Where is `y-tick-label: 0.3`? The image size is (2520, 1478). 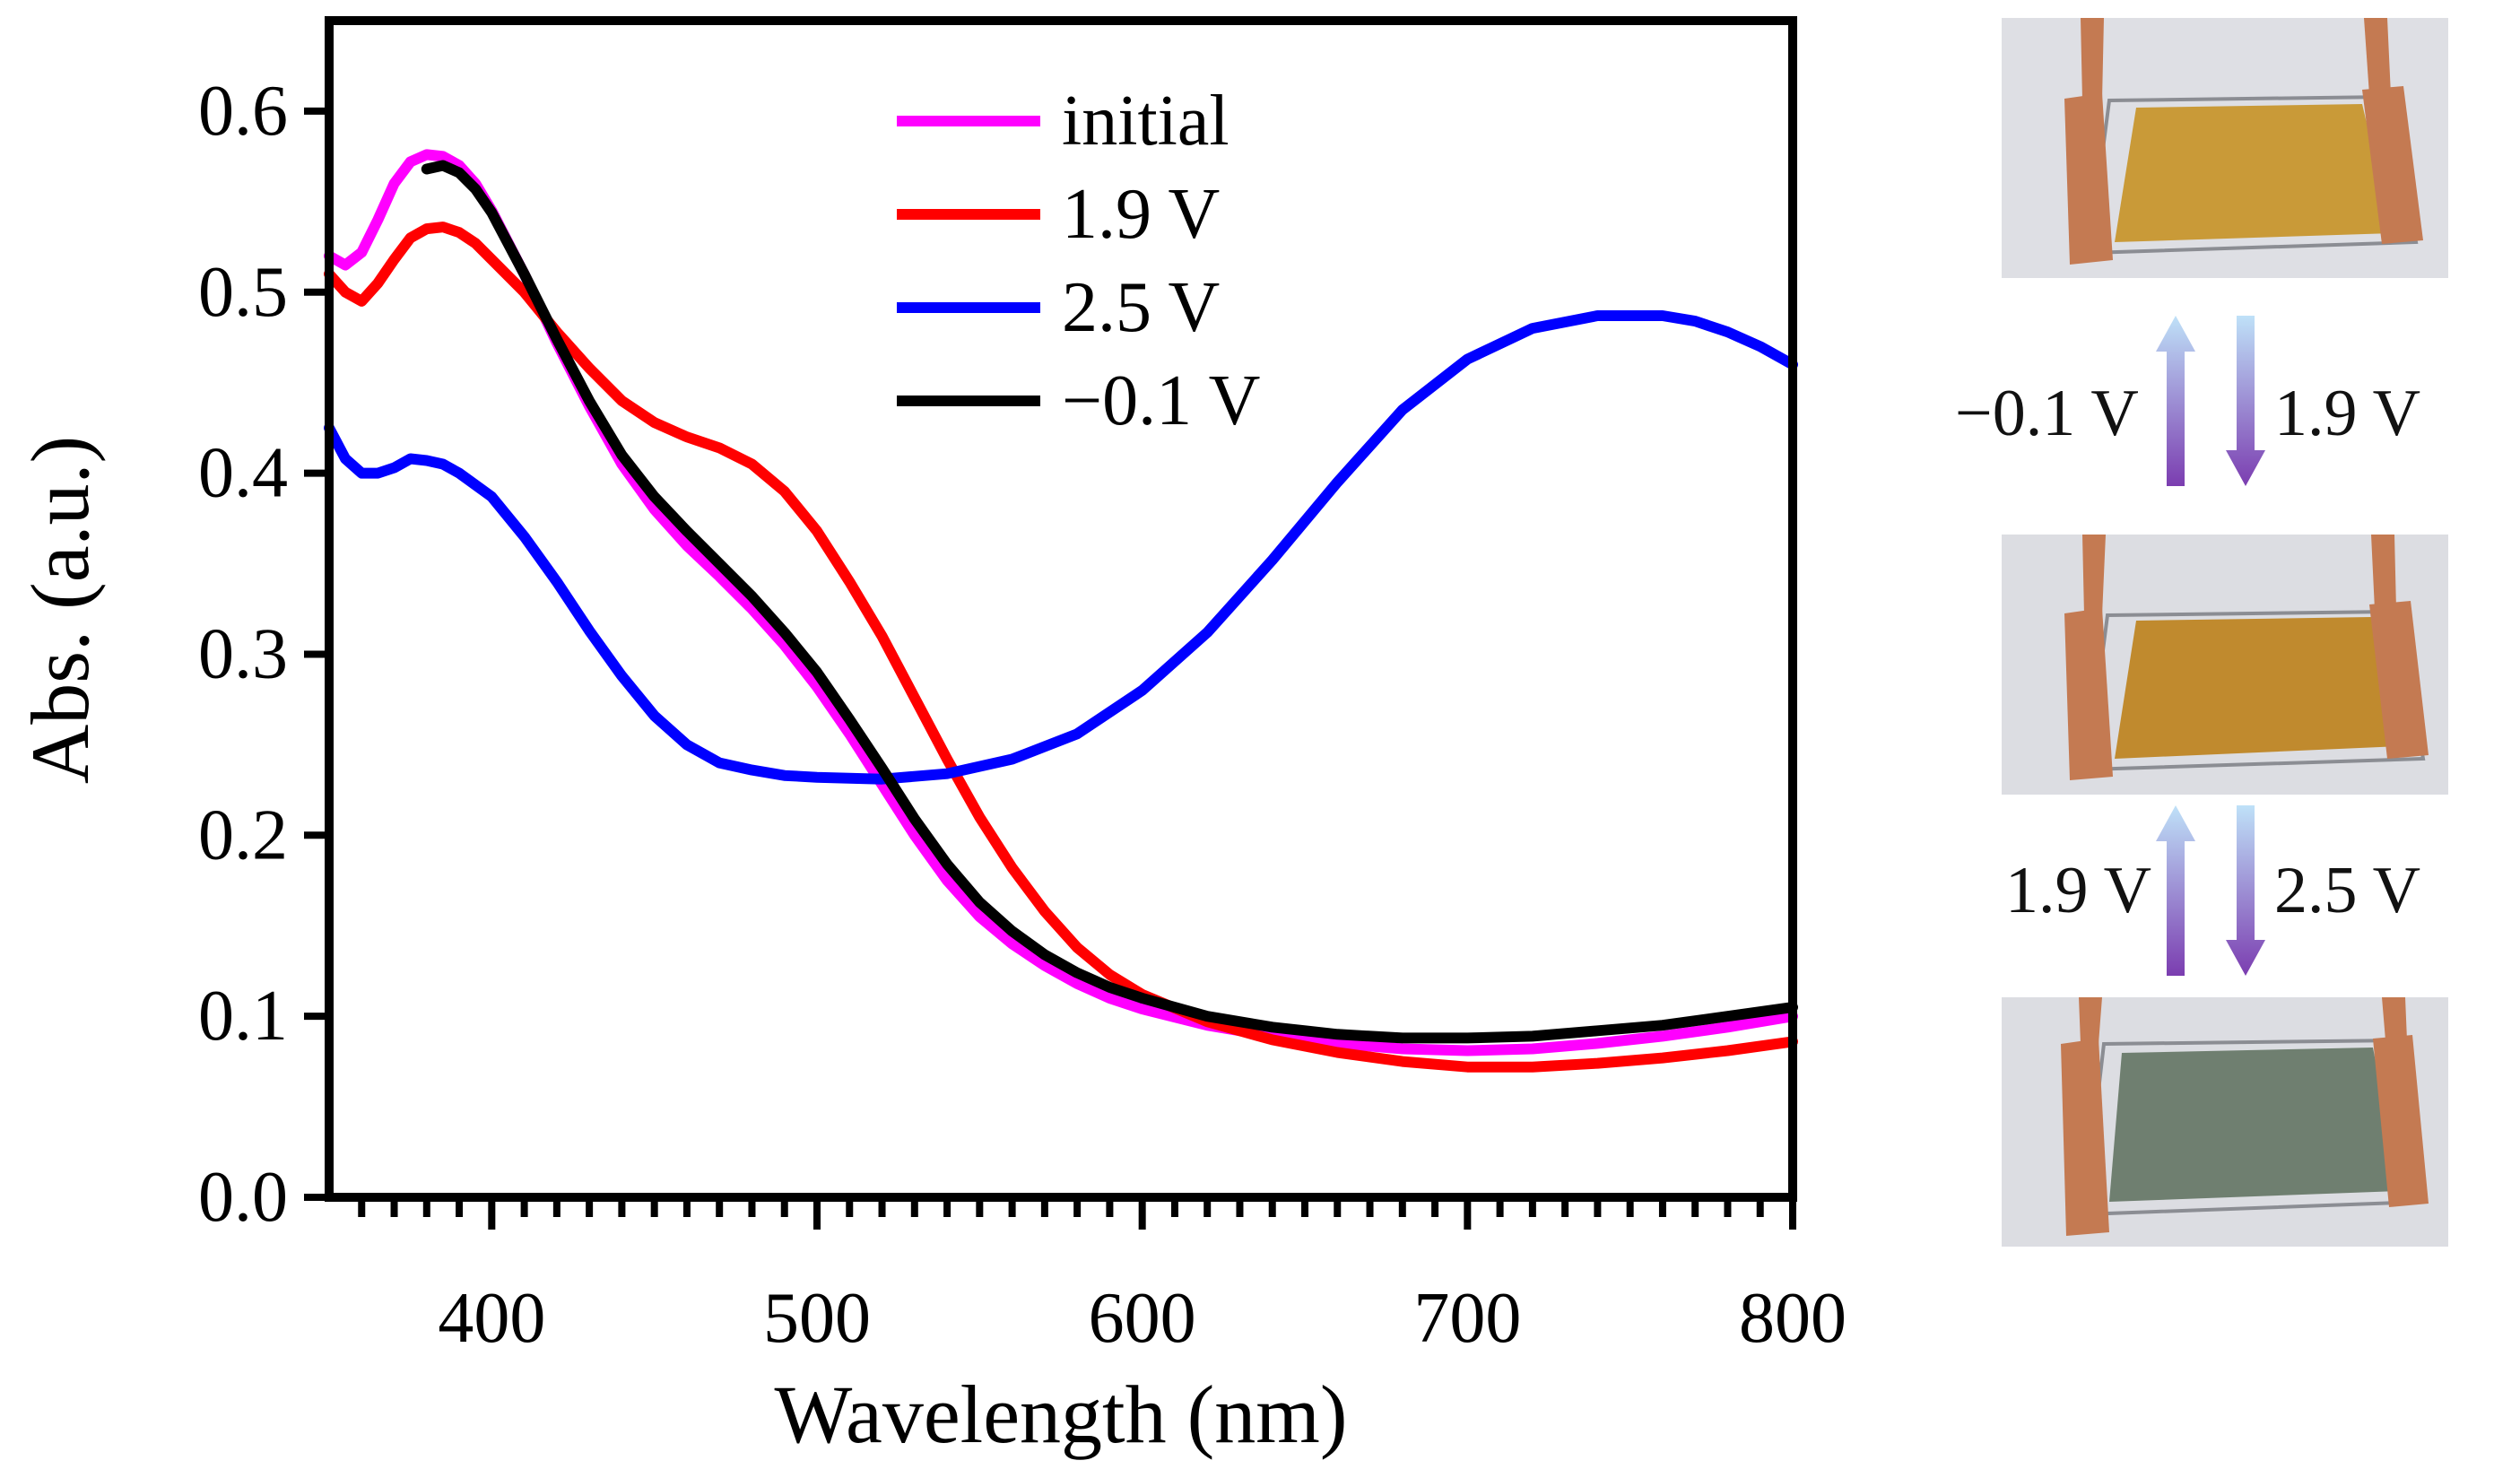 y-tick-label: 0.3 is located at coordinates (243, 653).